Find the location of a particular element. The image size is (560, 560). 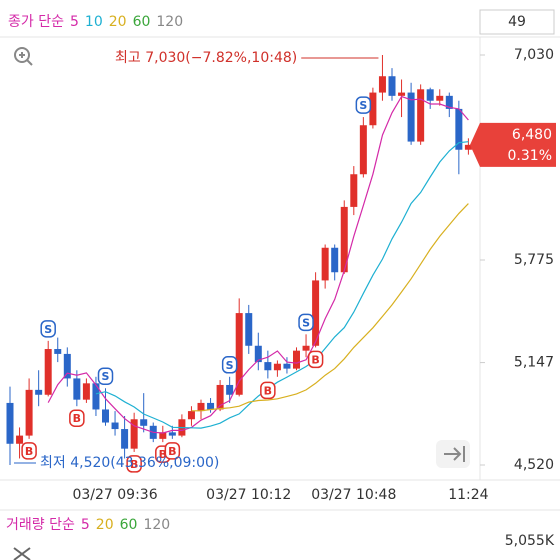

jump-icon is located at coordinates (453, 454).